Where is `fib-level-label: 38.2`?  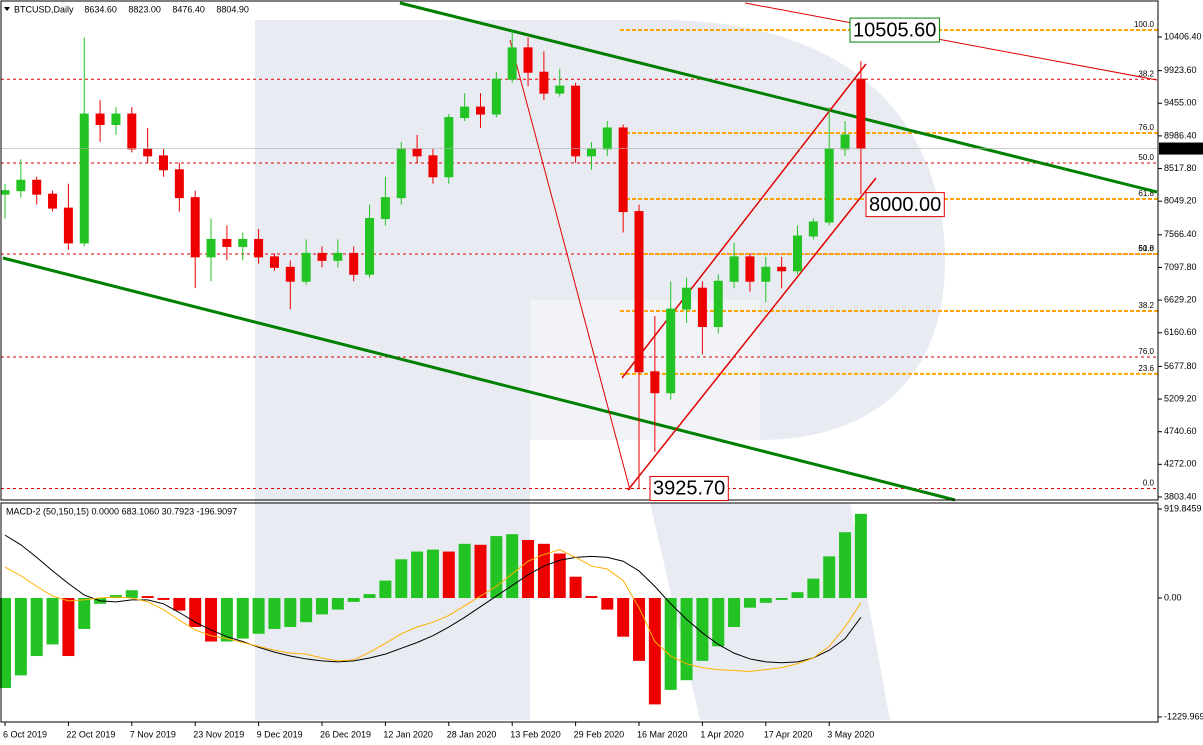 fib-level-label: 38.2 is located at coordinates (1146, 73).